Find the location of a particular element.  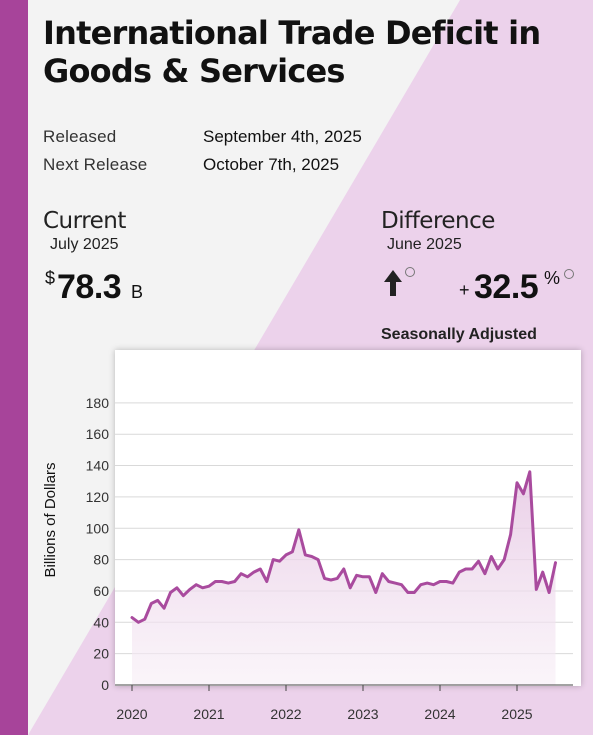

difference-period: June 2025 is located at coordinates (424, 244).